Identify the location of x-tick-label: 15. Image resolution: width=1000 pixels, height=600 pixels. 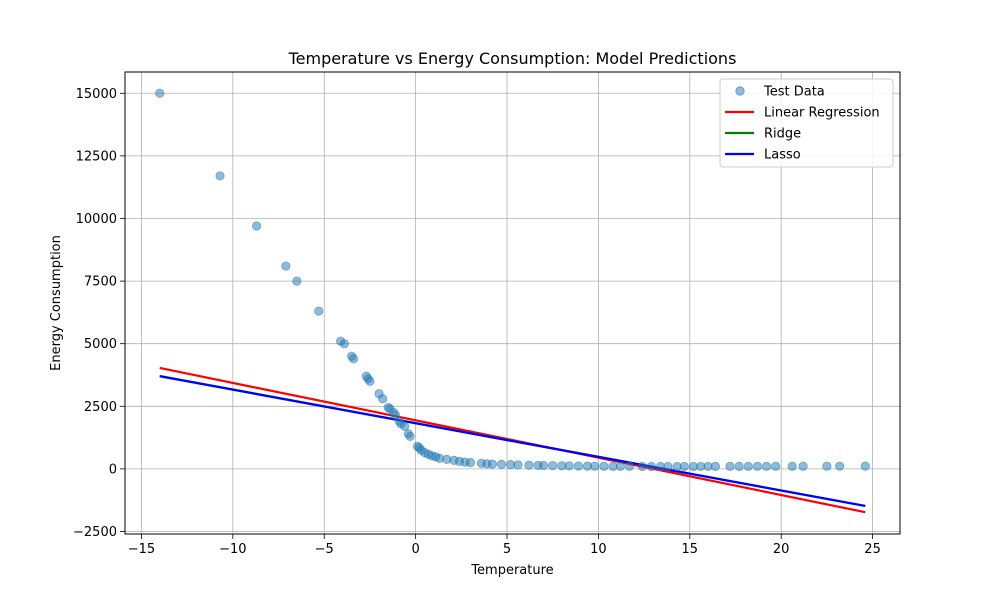
(690, 549).